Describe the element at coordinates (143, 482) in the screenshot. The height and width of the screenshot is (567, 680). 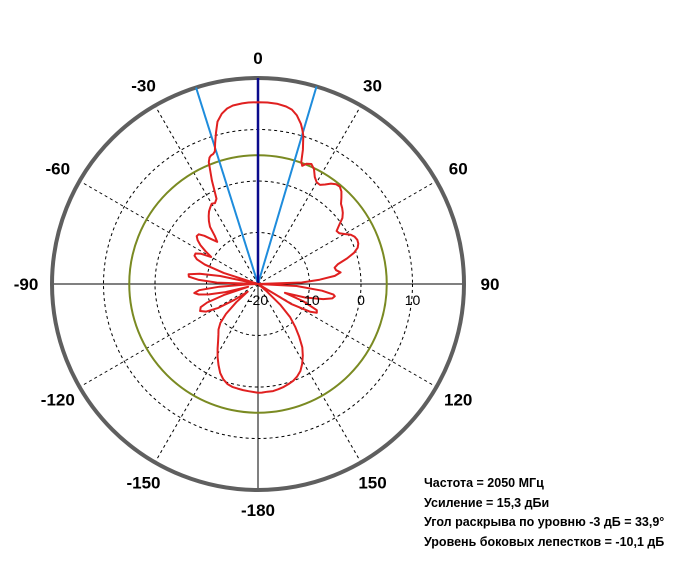
I see `angle-tick-label: -150` at that location.